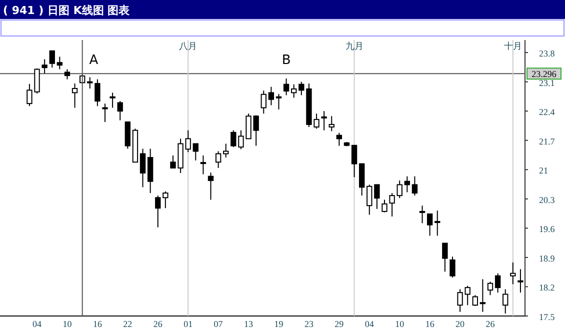  I want to click on ref-line-label: 23.296, so click(544, 74).